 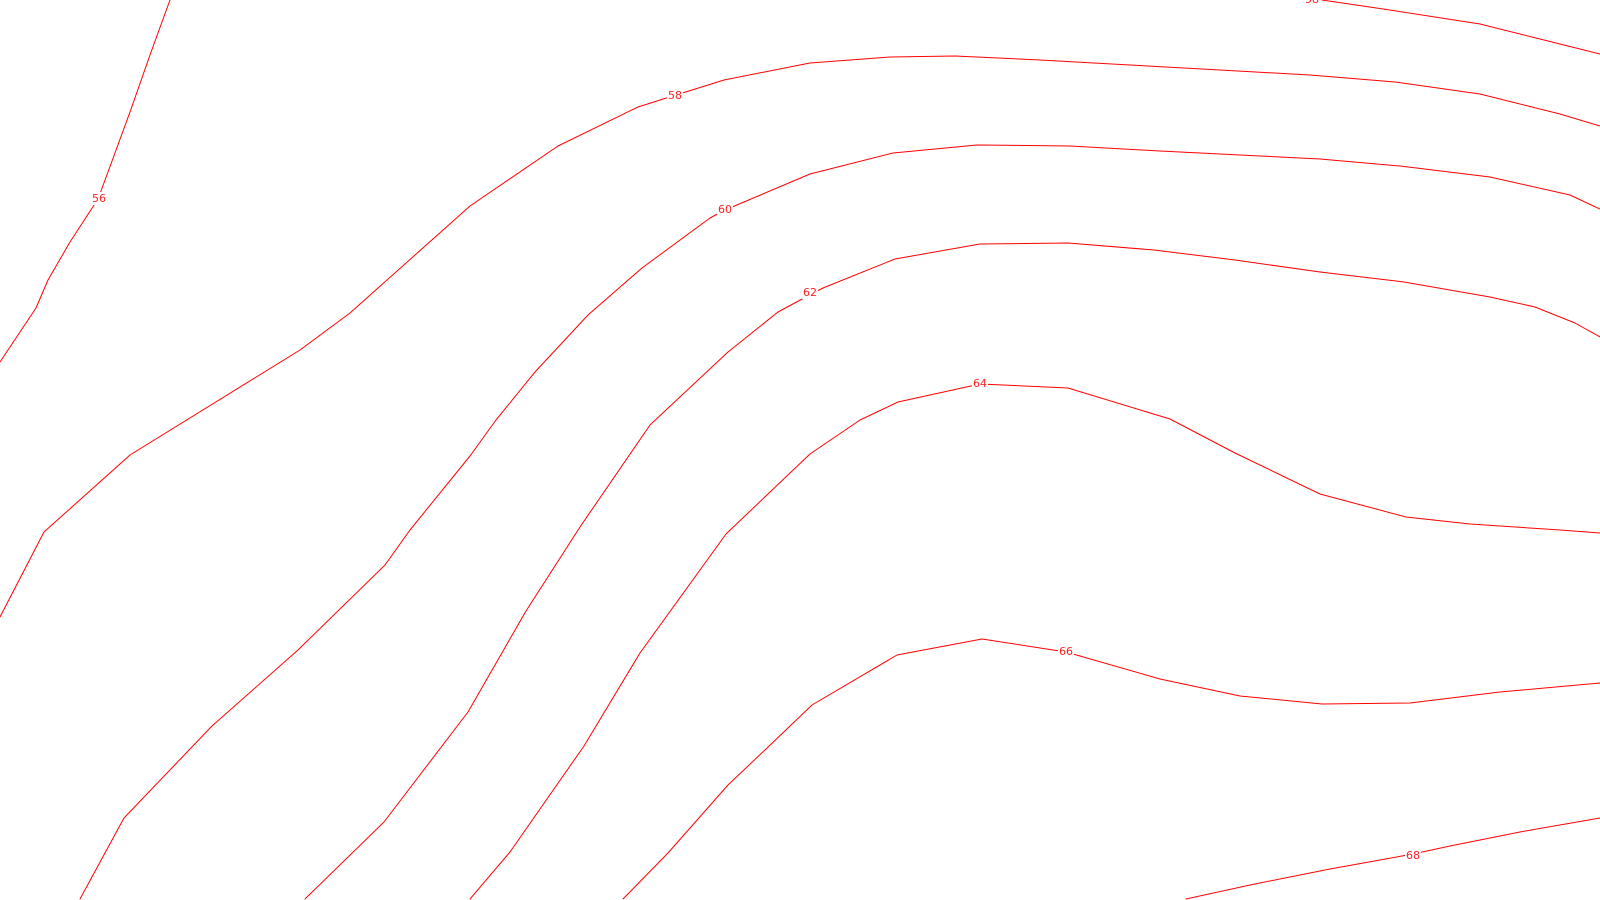 I want to click on contour-label-68: 68, so click(x=1413, y=855).